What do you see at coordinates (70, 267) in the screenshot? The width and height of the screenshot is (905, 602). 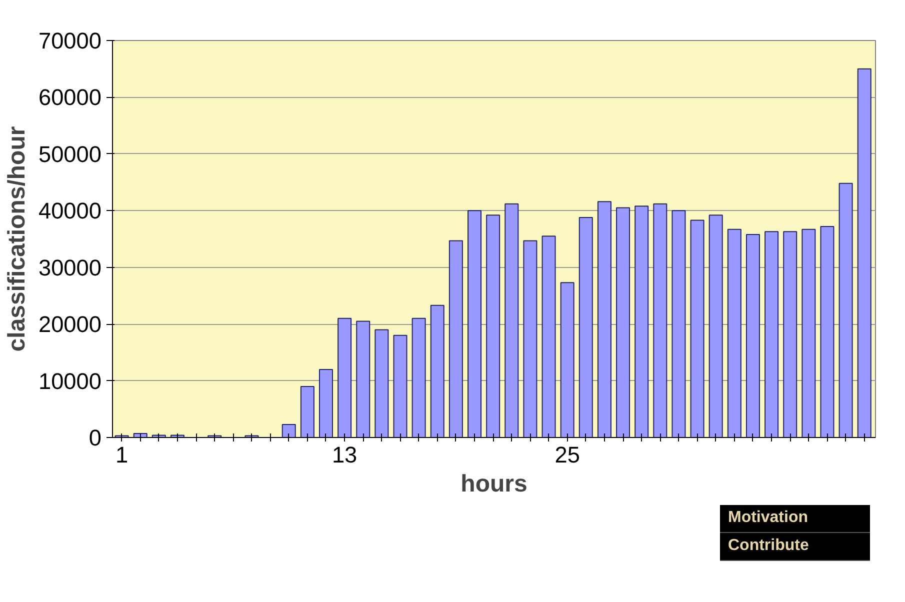 I see `y-tick-label: 30000` at bounding box center [70, 267].